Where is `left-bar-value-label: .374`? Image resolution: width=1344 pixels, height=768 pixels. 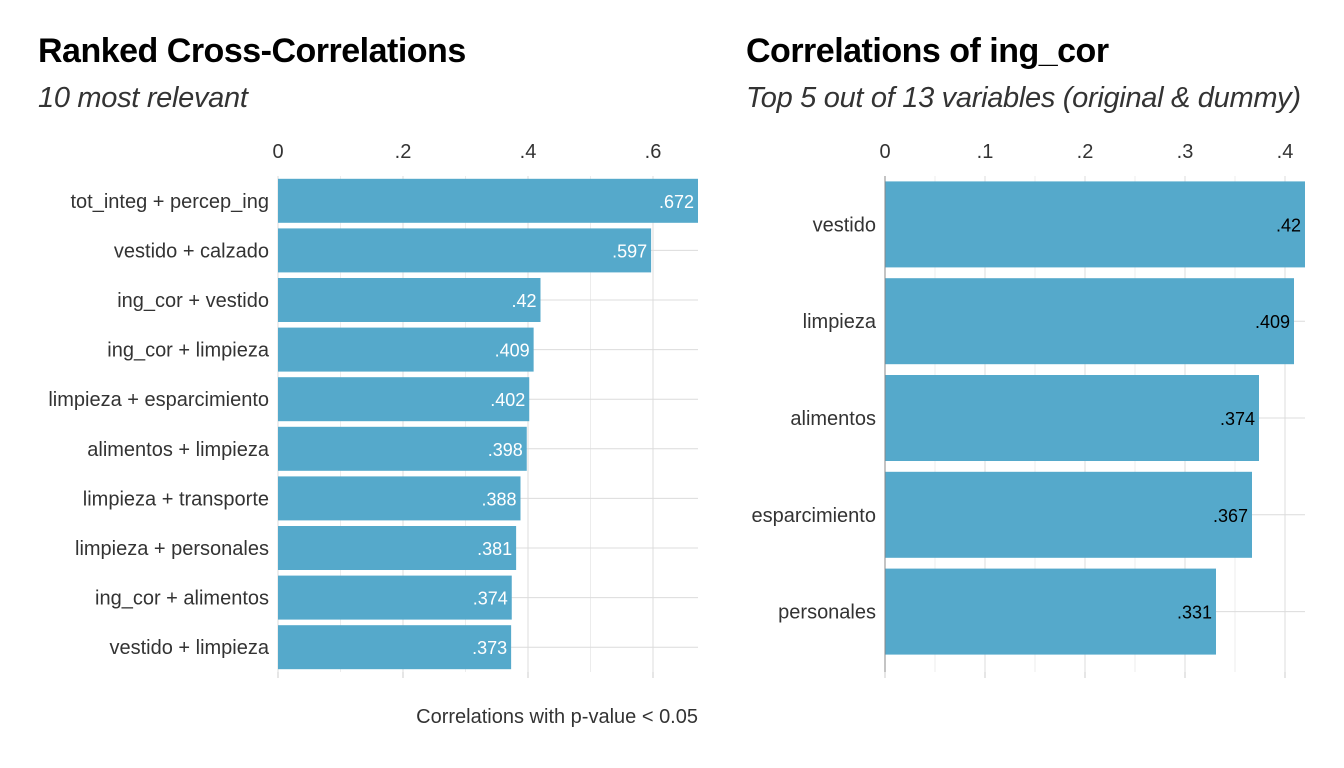 left-bar-value-label: .374 is located at coordinates (490, 599).